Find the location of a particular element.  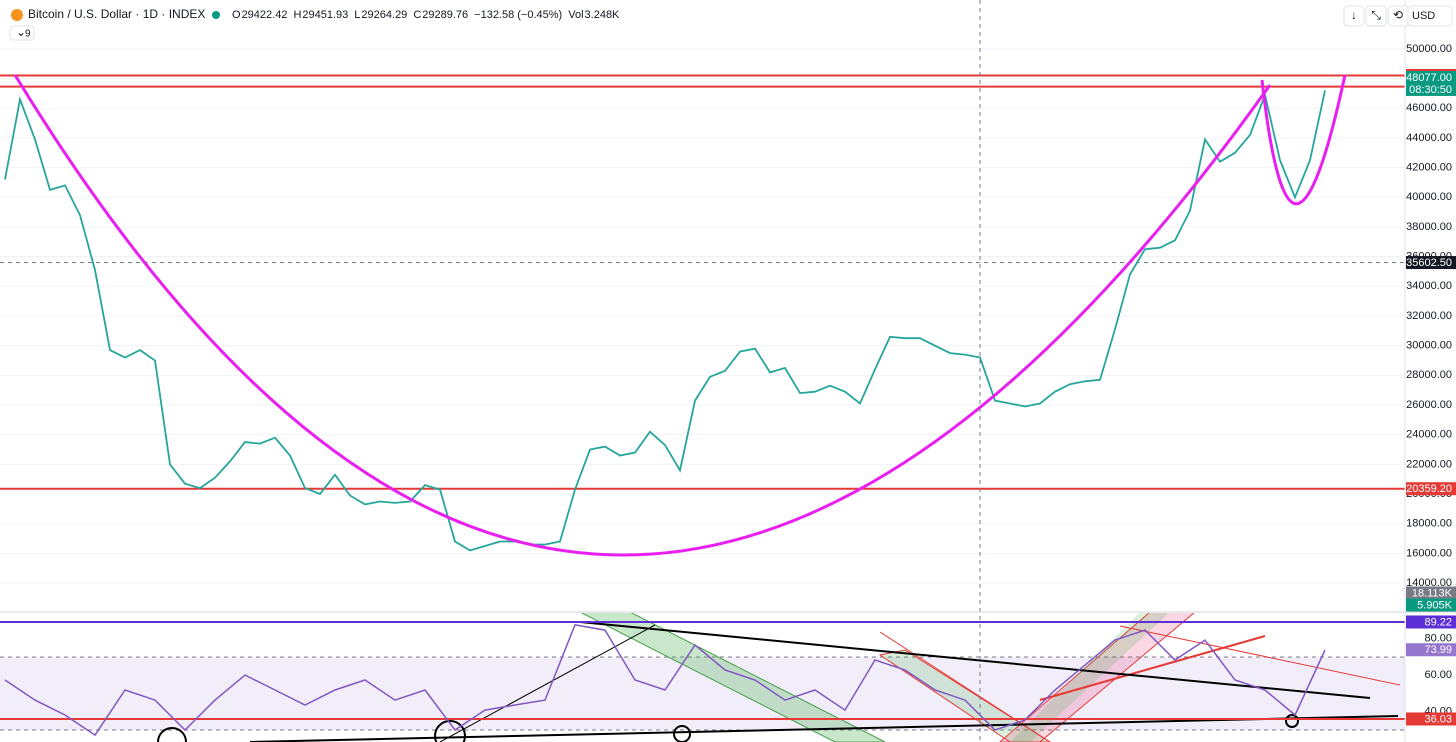

volume-average: 18.113K is located at coordinates (1432, 593).